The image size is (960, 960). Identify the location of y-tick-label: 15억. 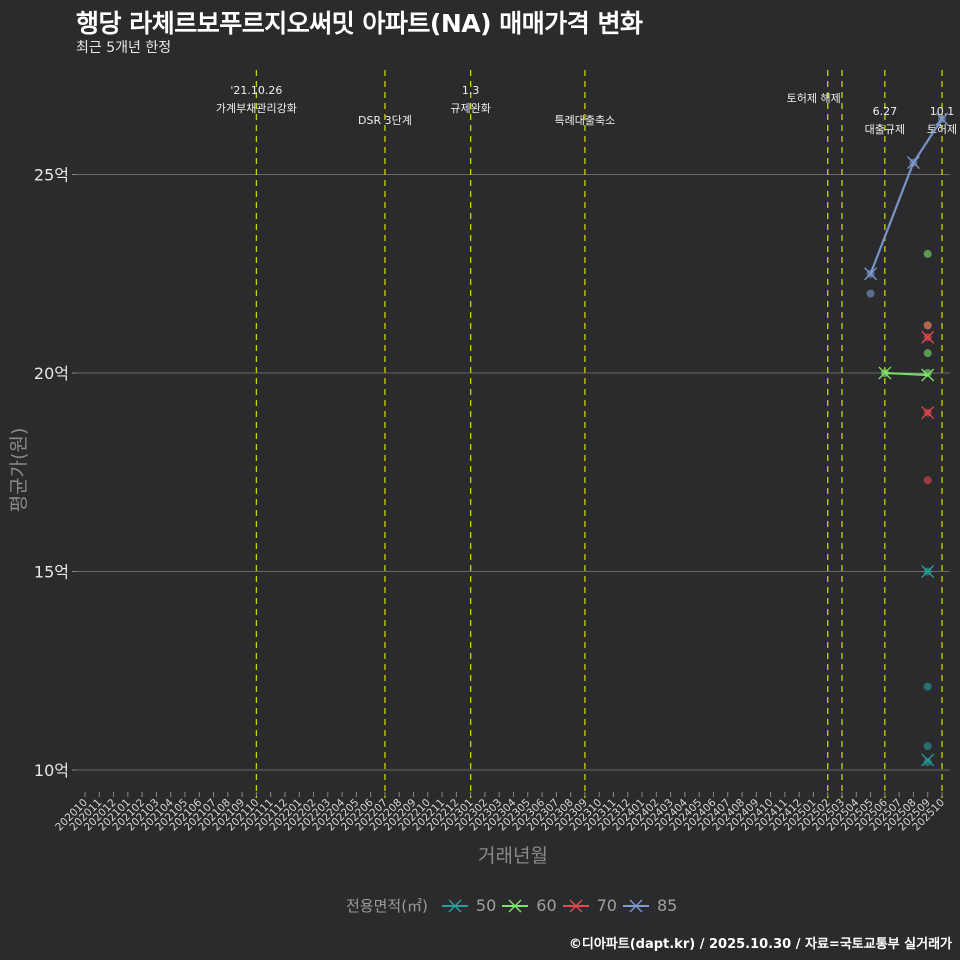
(51, 572).